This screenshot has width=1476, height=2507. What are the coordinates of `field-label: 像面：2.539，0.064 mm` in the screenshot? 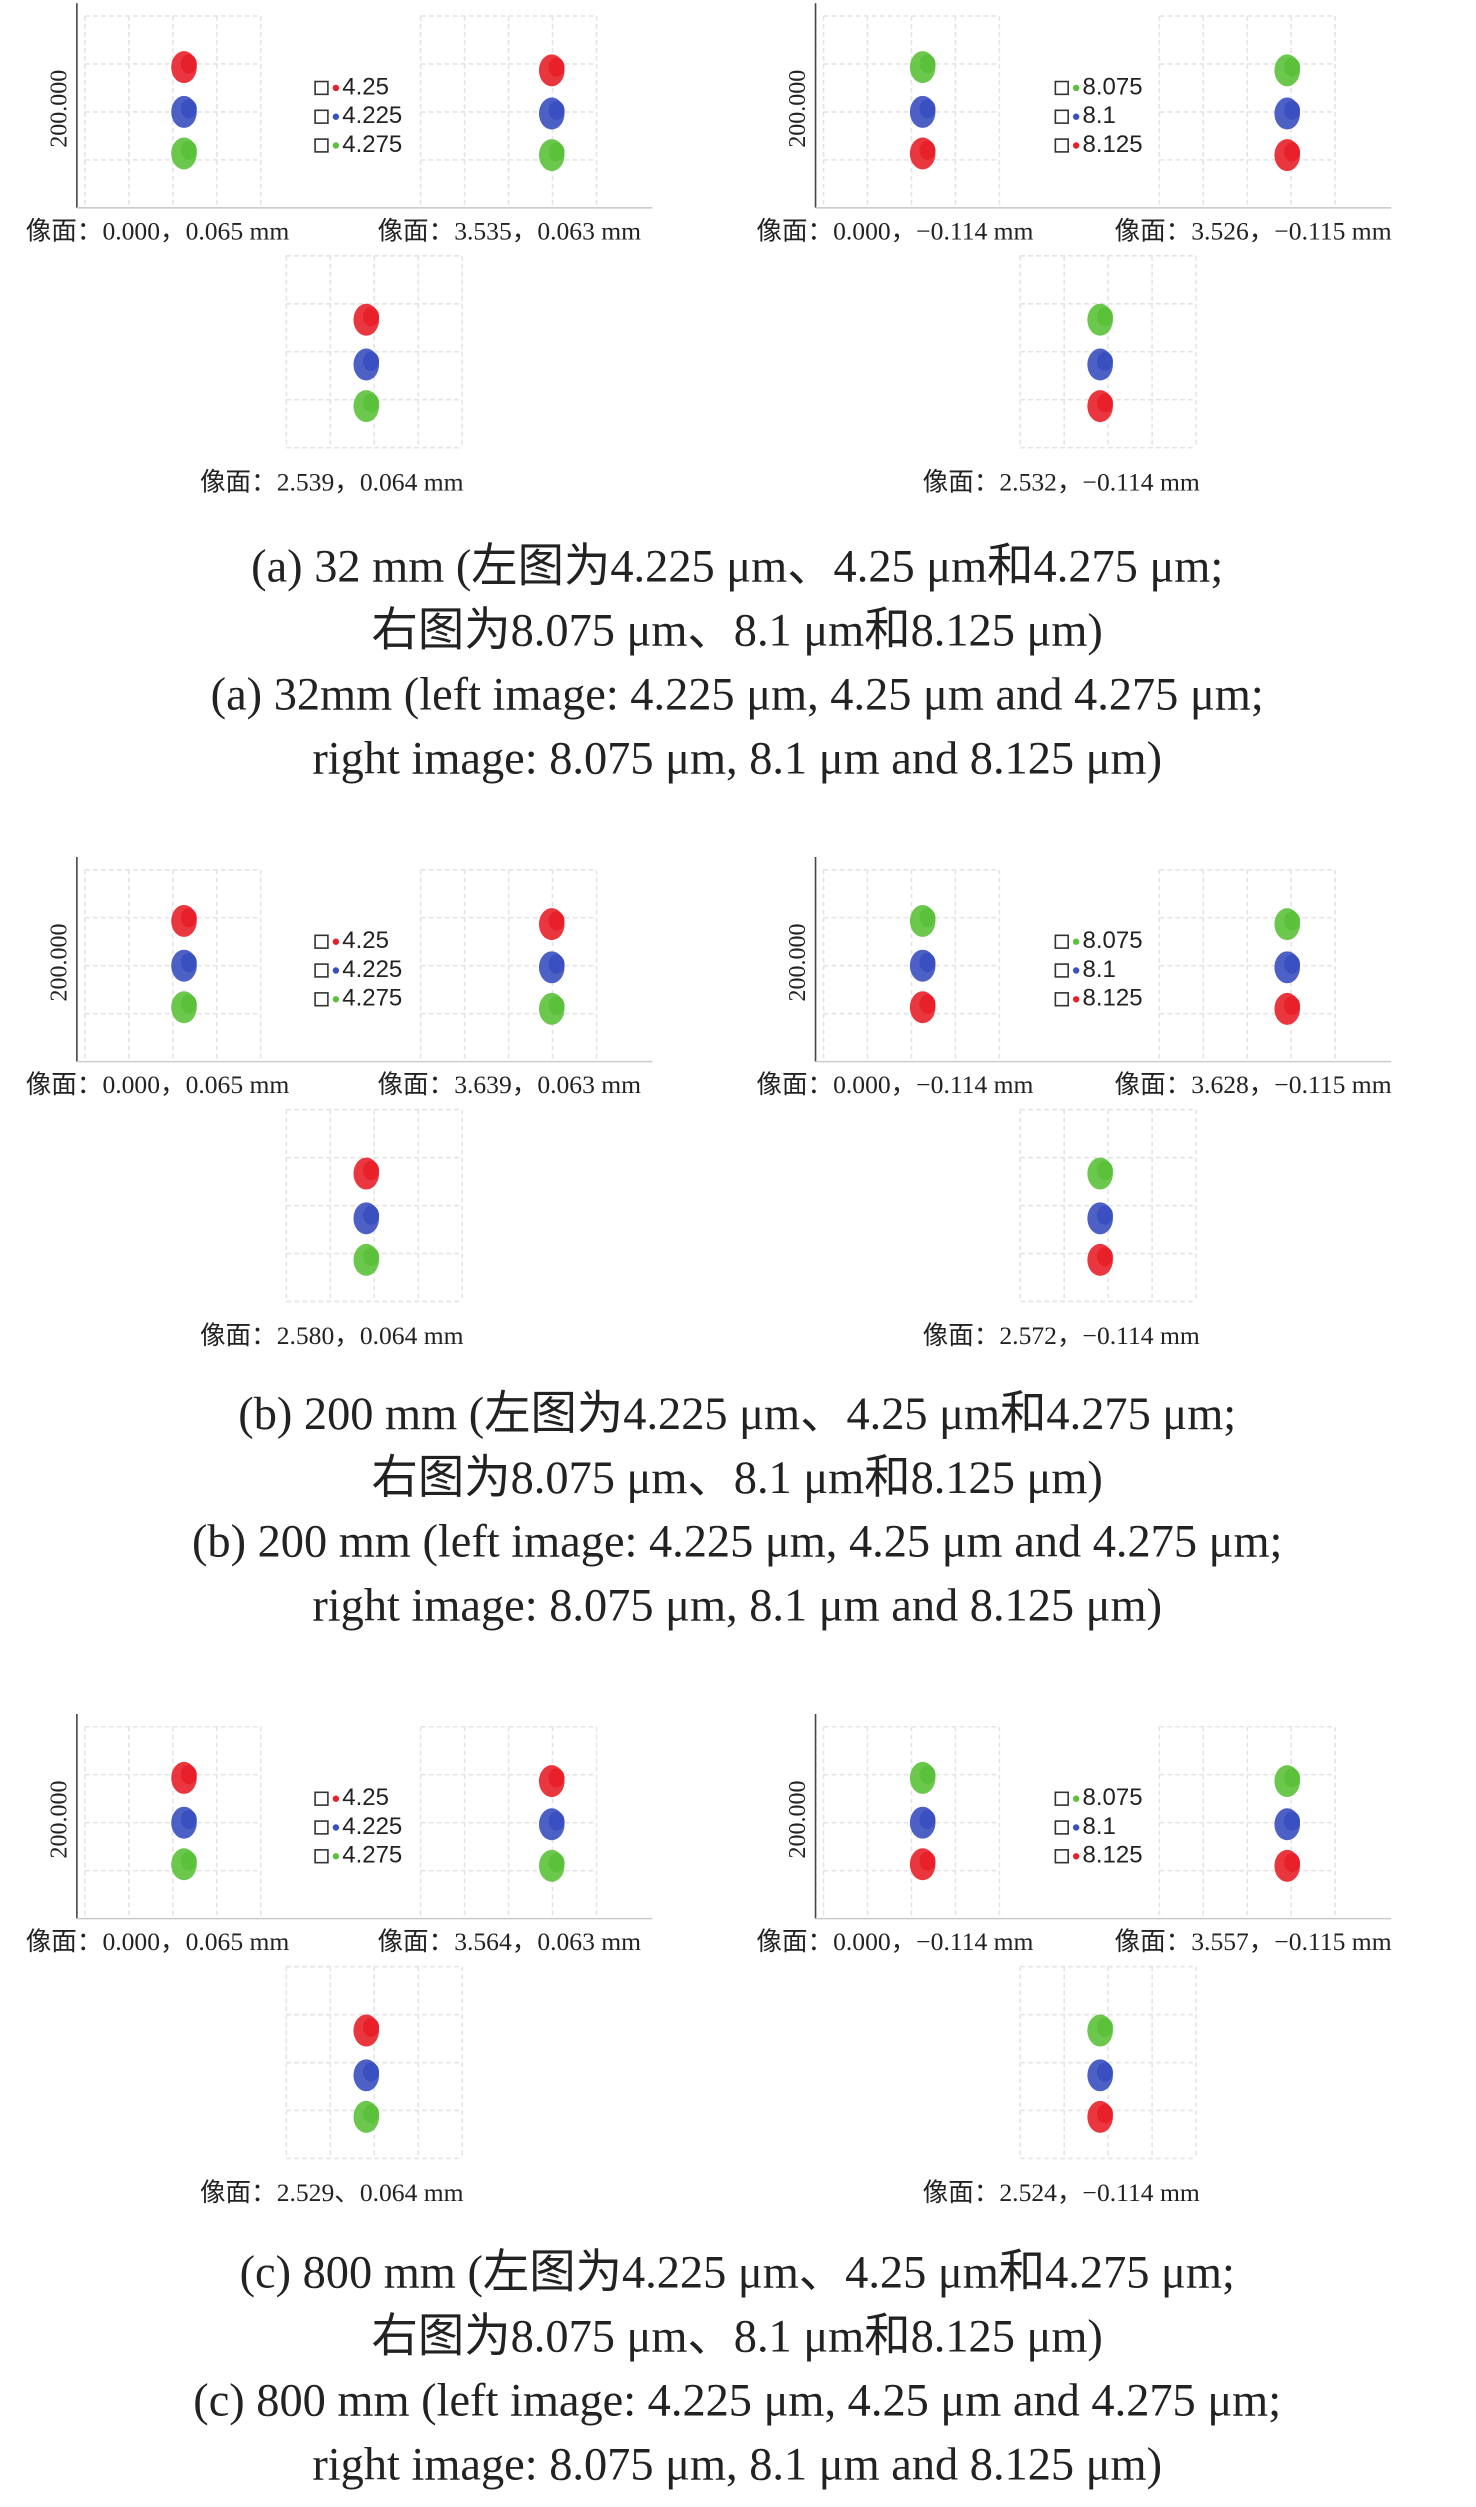 It's located at (332, 481).